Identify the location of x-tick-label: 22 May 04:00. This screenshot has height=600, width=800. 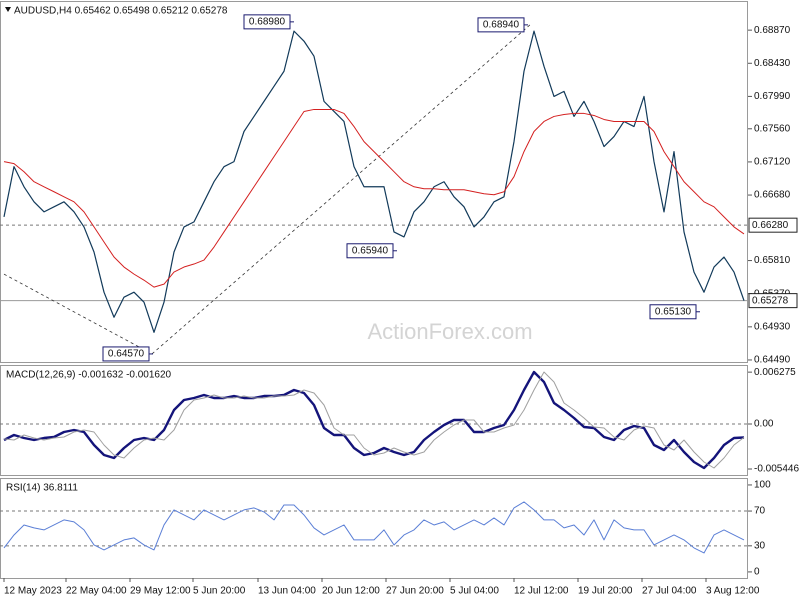
(96, 591).